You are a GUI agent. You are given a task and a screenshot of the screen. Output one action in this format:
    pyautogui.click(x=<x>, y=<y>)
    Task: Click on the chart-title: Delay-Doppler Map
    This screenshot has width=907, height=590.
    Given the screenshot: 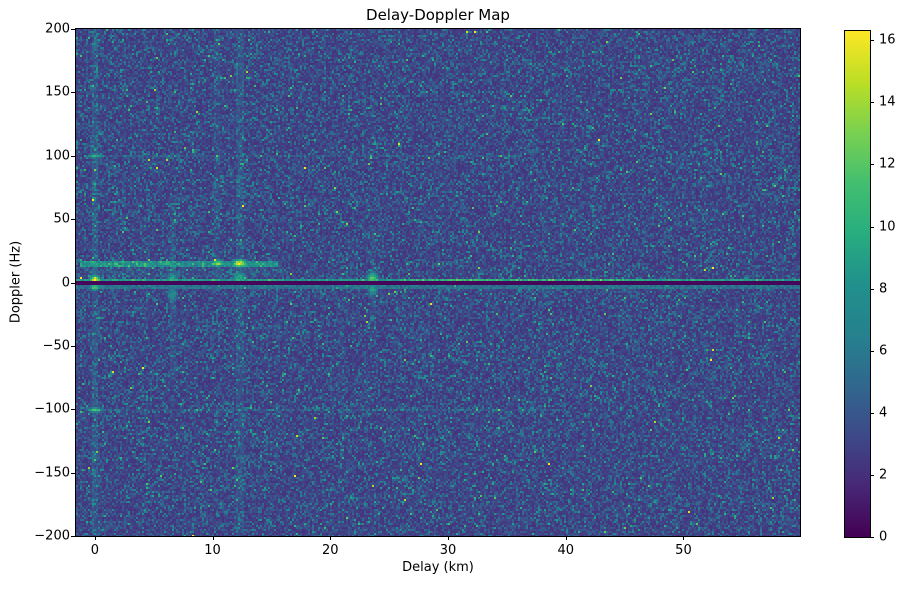 What is the action you would take?
    pyautogui.click(x=438, y=15)
    